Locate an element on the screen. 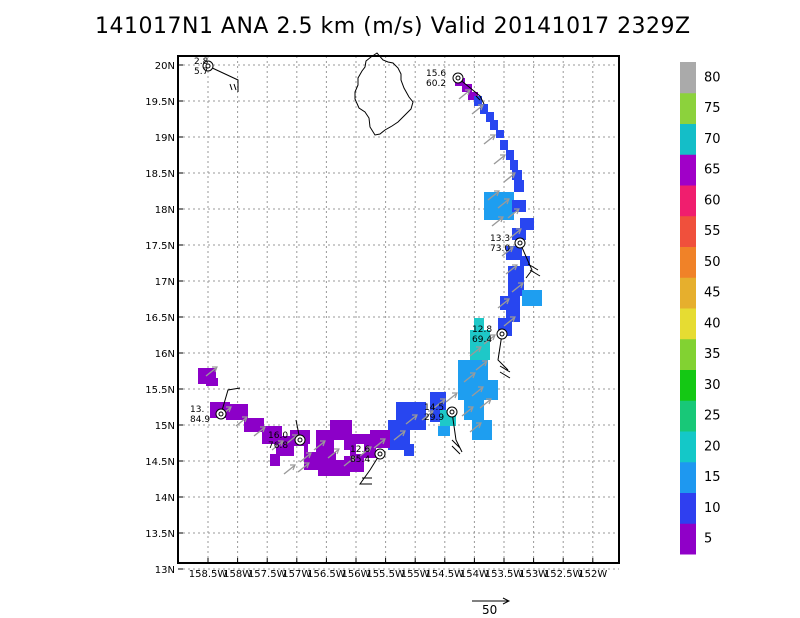 The width and height of the screenshot is (800, 618). station-sw-top-left: 2.85.7 is located at coordinates (216, 74).